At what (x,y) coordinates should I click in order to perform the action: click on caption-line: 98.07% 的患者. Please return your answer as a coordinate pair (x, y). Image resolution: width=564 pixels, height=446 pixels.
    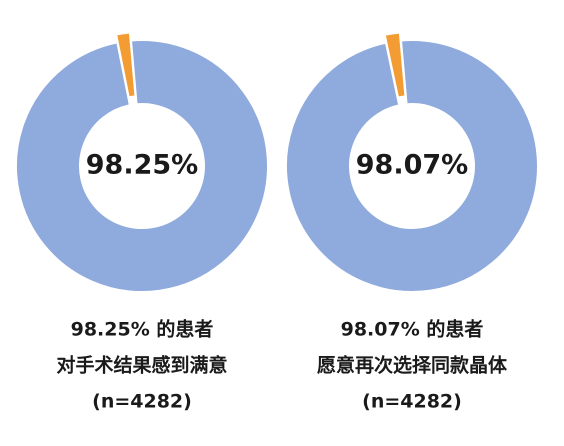
    Looking at the image, I should click on (412, 329).